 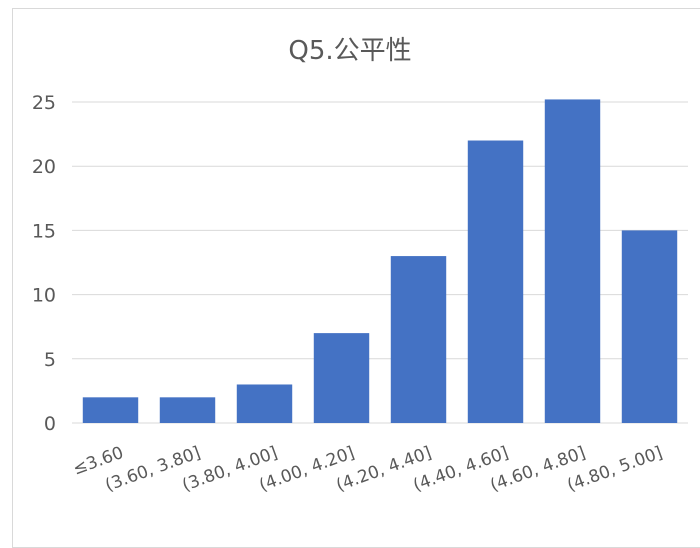 I want to click on chart-title: Q5.公平性, so click(x=350, y=51).